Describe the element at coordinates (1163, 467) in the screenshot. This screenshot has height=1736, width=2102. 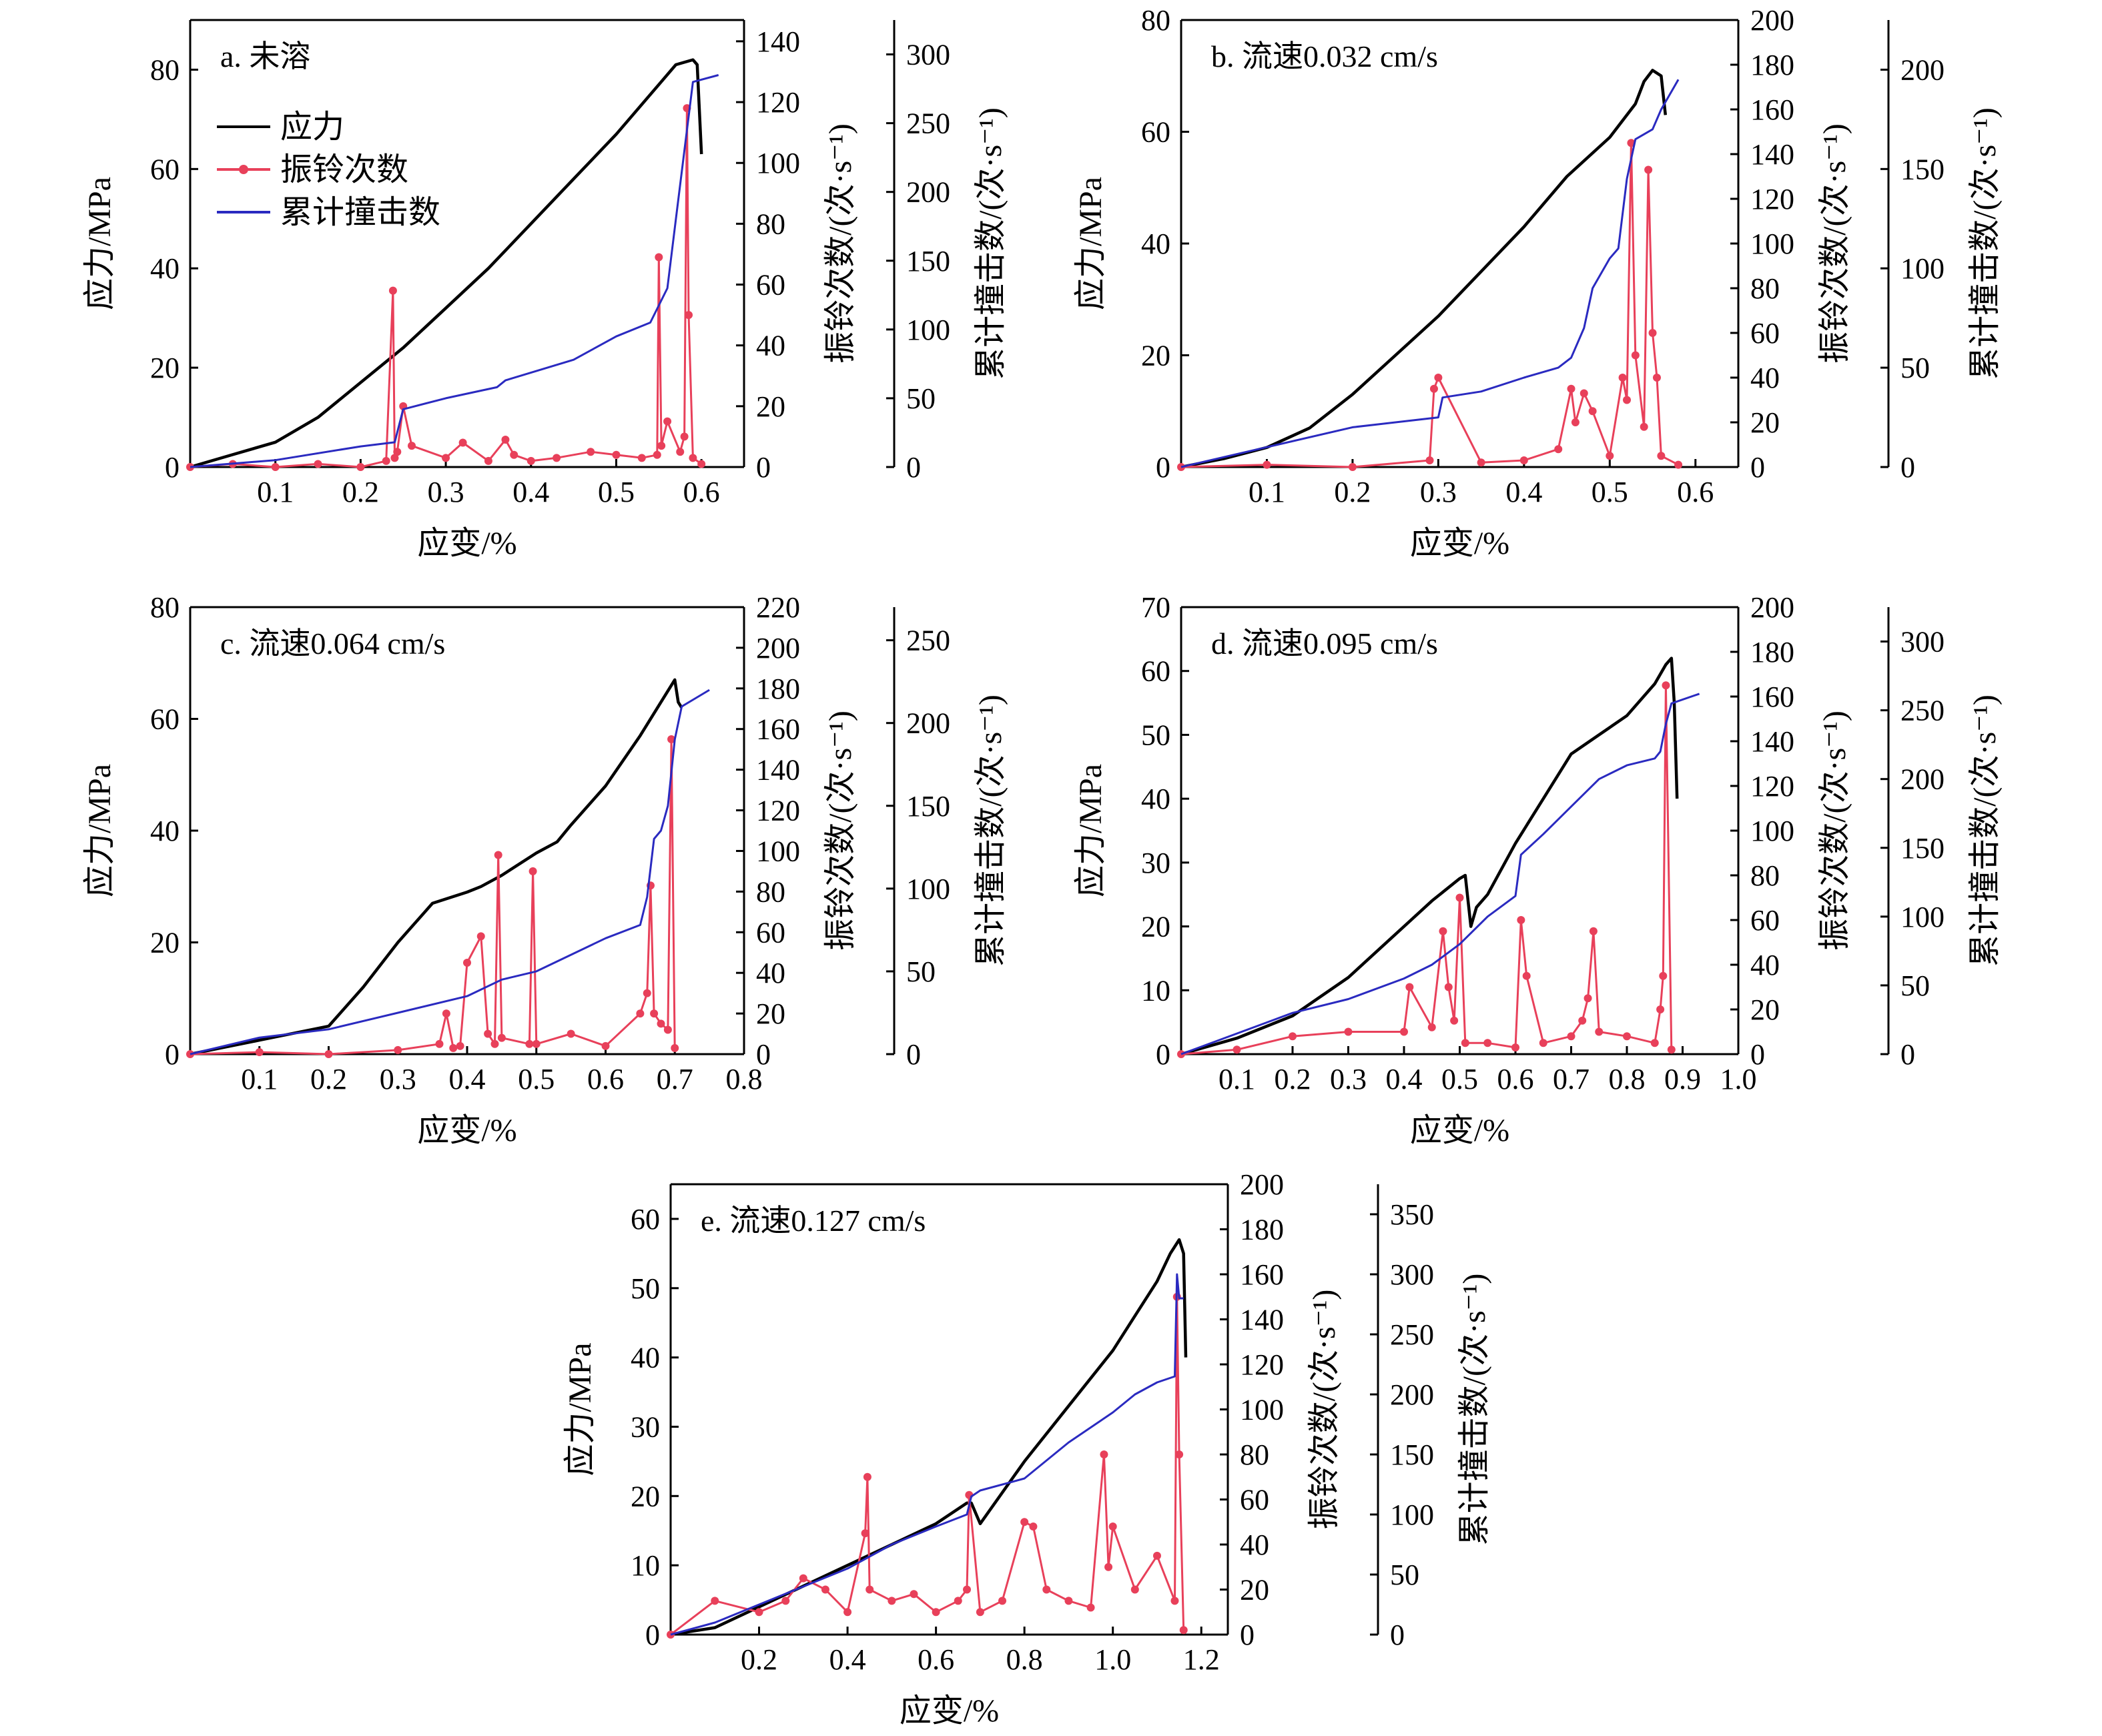
I see `y-left-tick-label: 0` at that location.